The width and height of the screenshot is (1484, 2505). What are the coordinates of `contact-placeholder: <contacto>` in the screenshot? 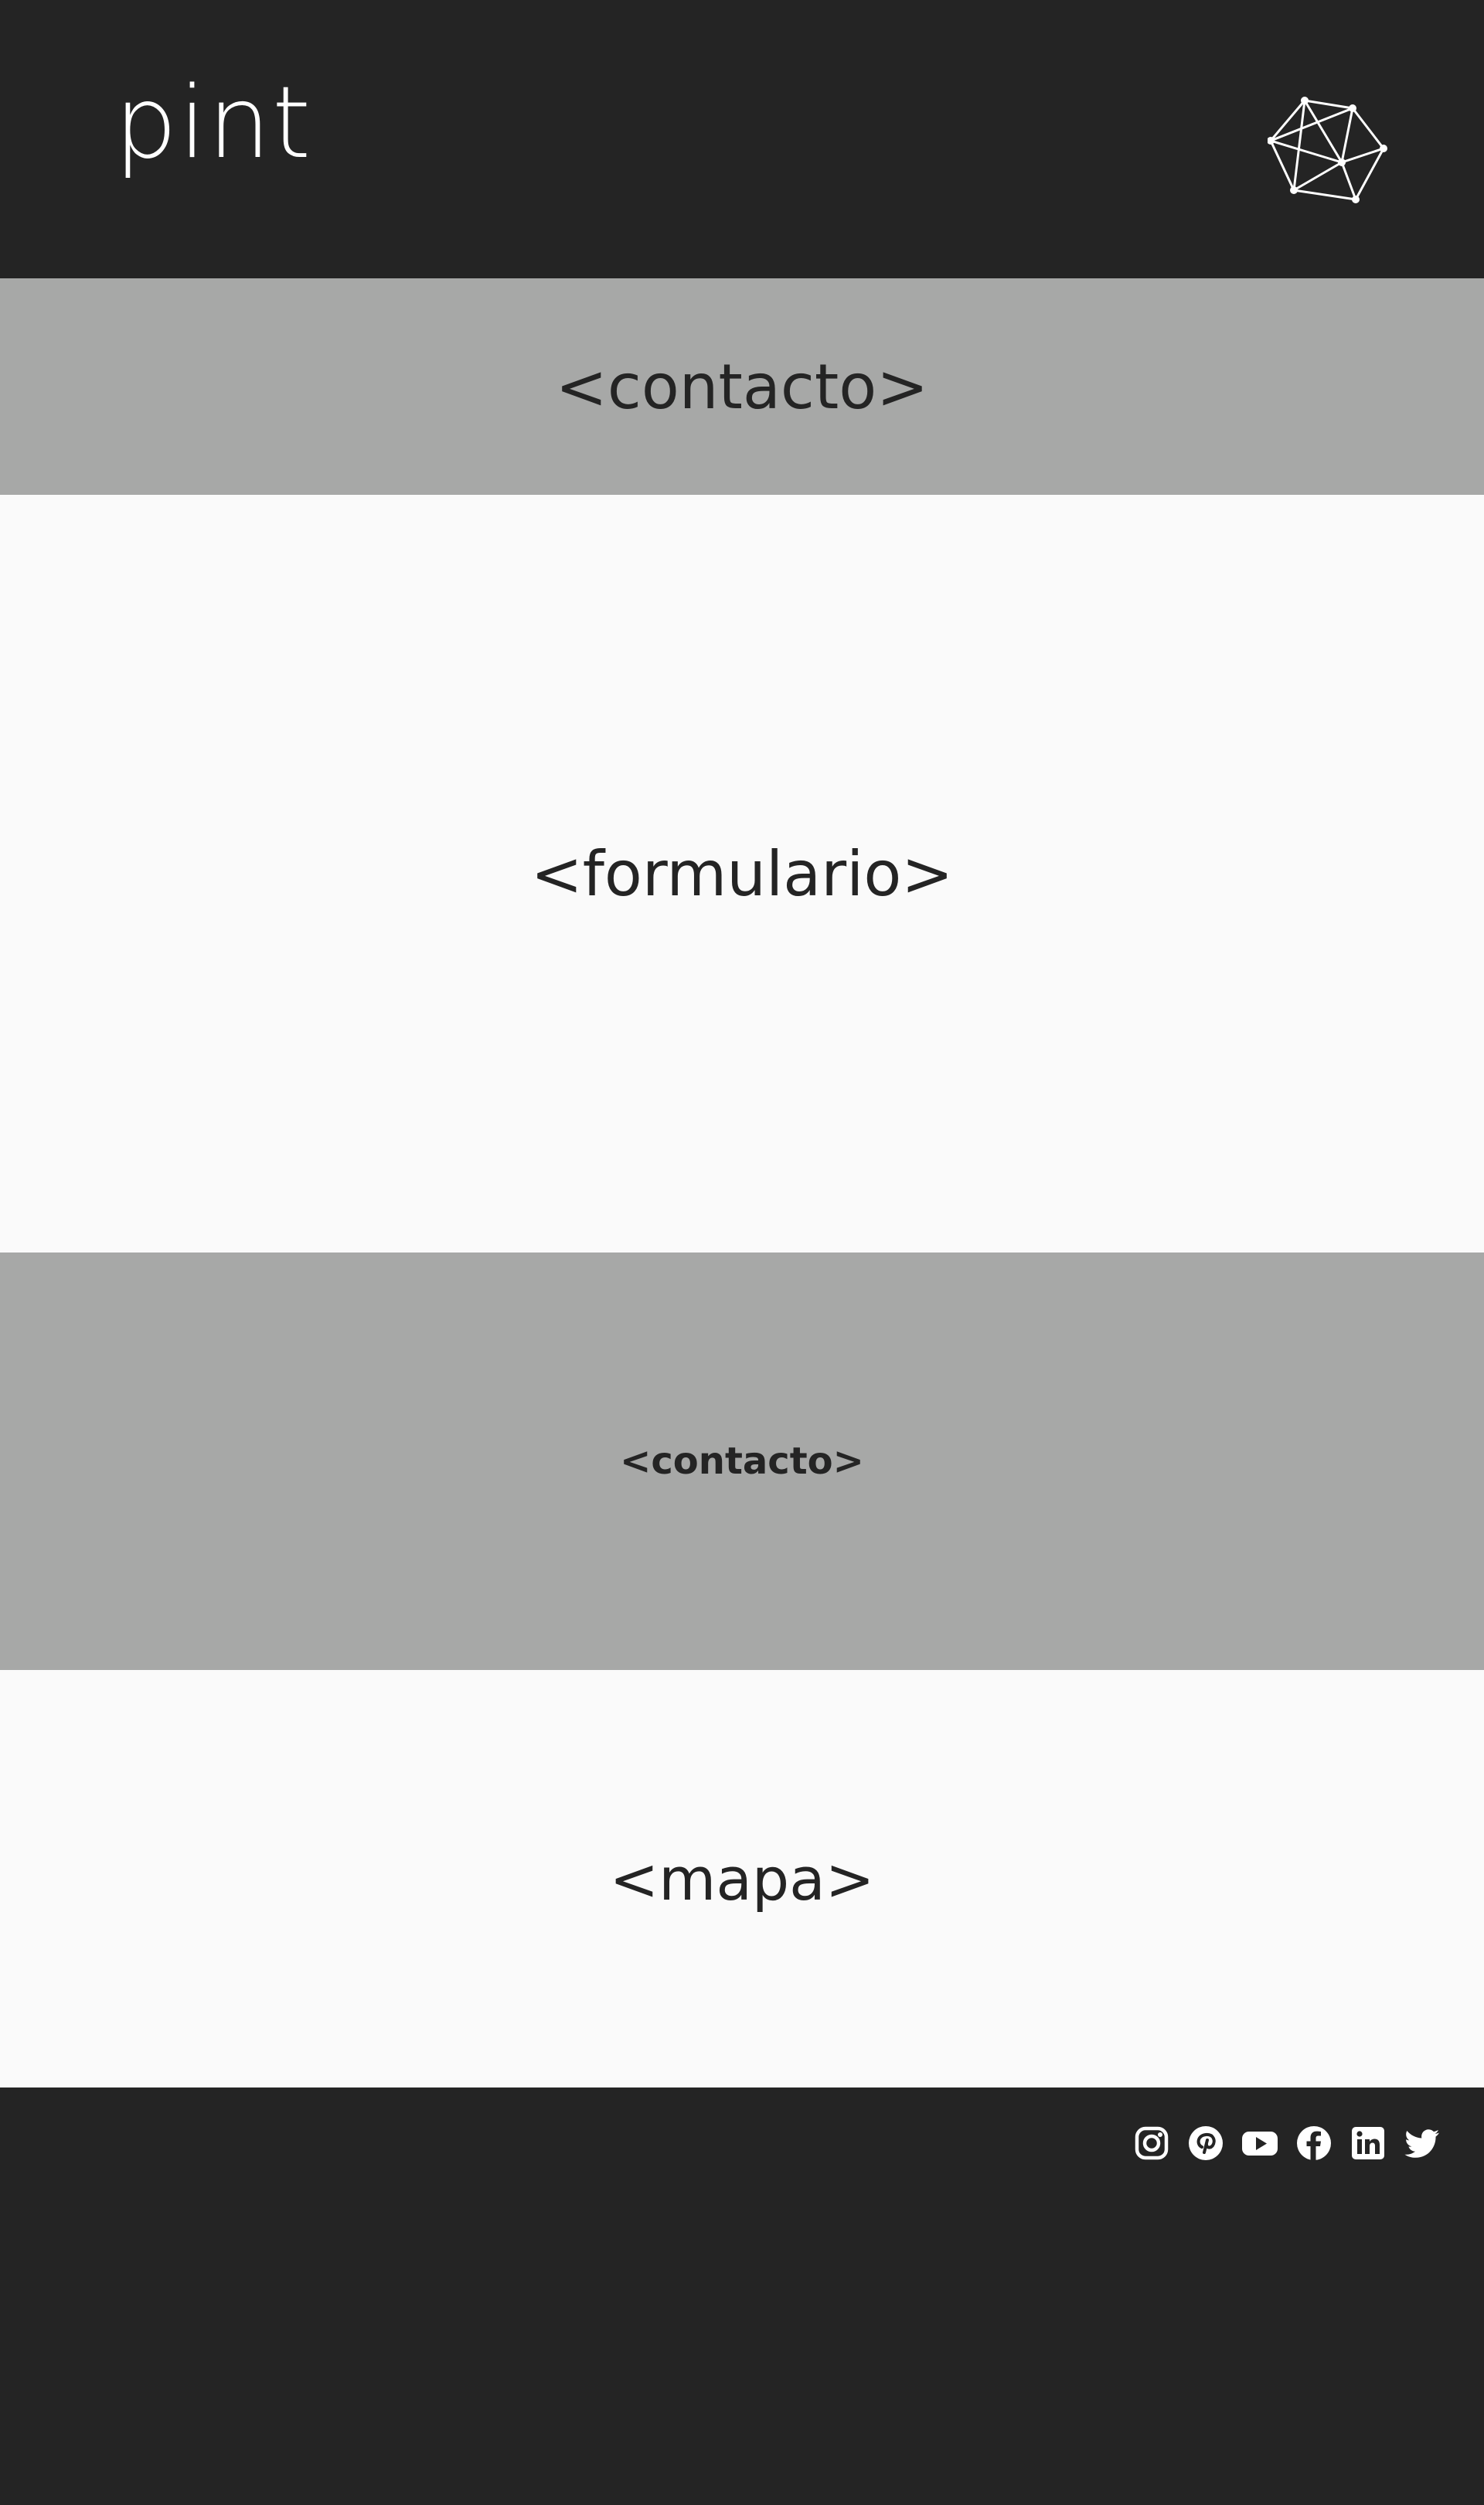 It's located at (742, 1461).